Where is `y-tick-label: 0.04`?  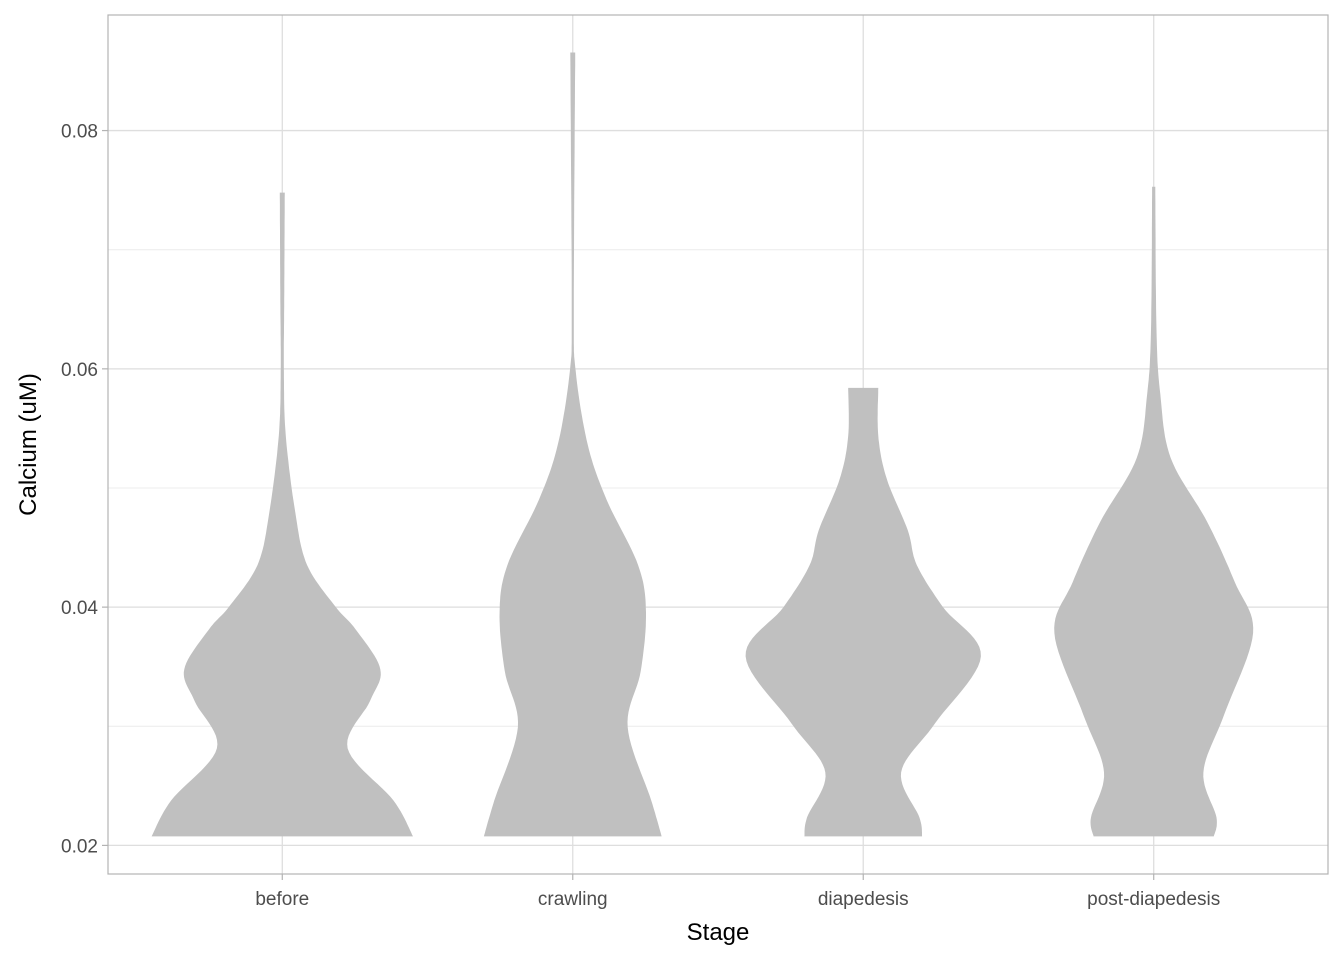
y-tick-label: 0.04 is located at coordinates (79, 608).